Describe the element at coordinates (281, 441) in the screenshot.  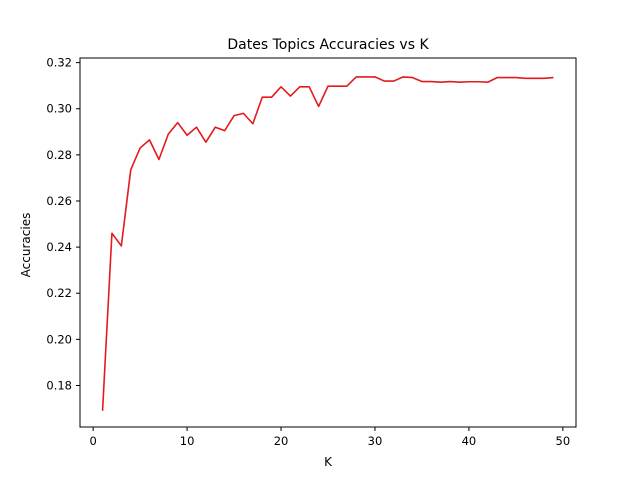
I see `x-tick-label: 20` at that location.